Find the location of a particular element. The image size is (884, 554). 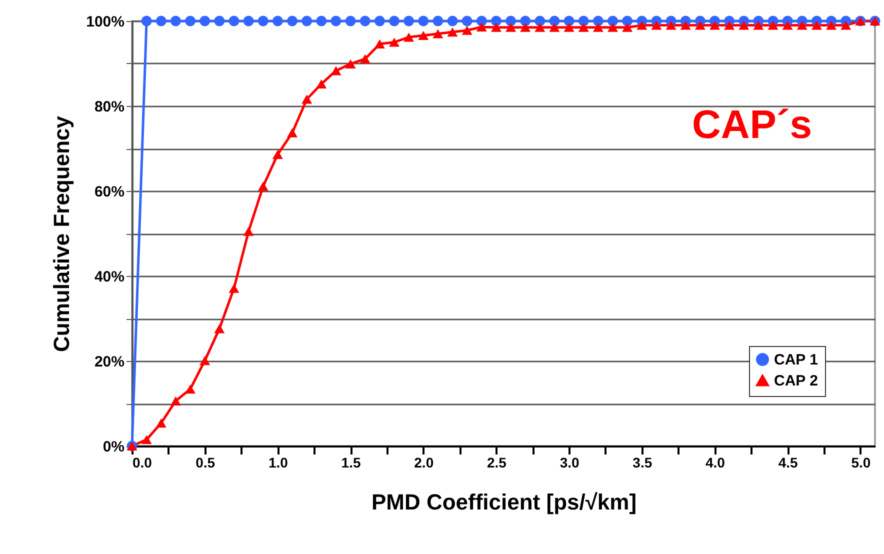

x-tick-label: 2.5 is located at coordinates (496, 462).